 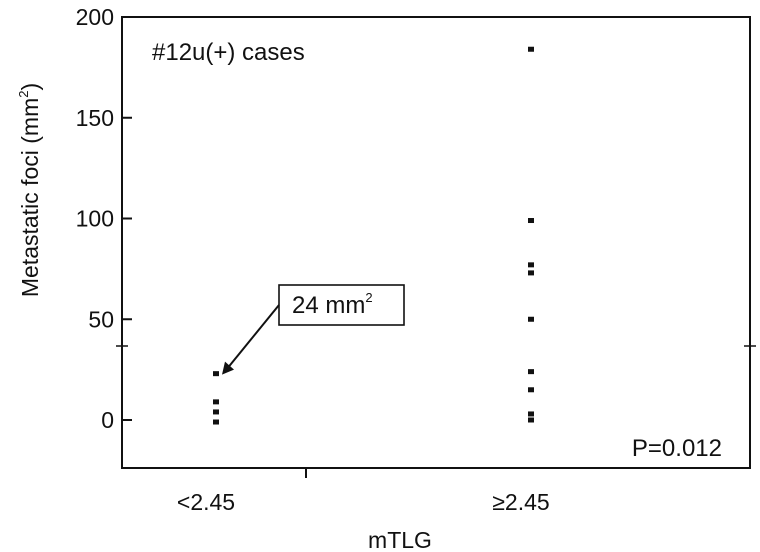 I want to click on x-axis-title: mTLG, so click(x=400, y=539).